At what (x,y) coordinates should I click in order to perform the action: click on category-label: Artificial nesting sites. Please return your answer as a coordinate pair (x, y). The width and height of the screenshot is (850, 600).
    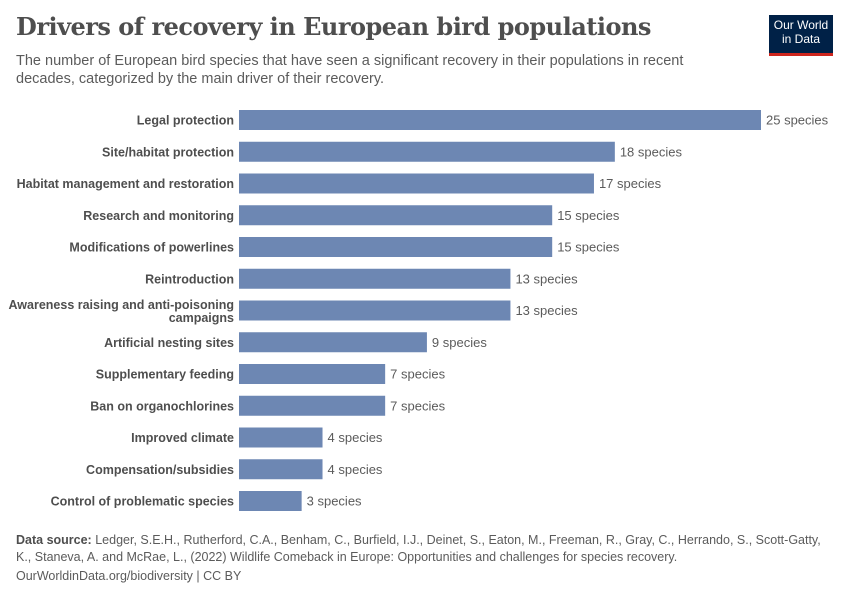
    Looking at the image, I should click on (169, 343).